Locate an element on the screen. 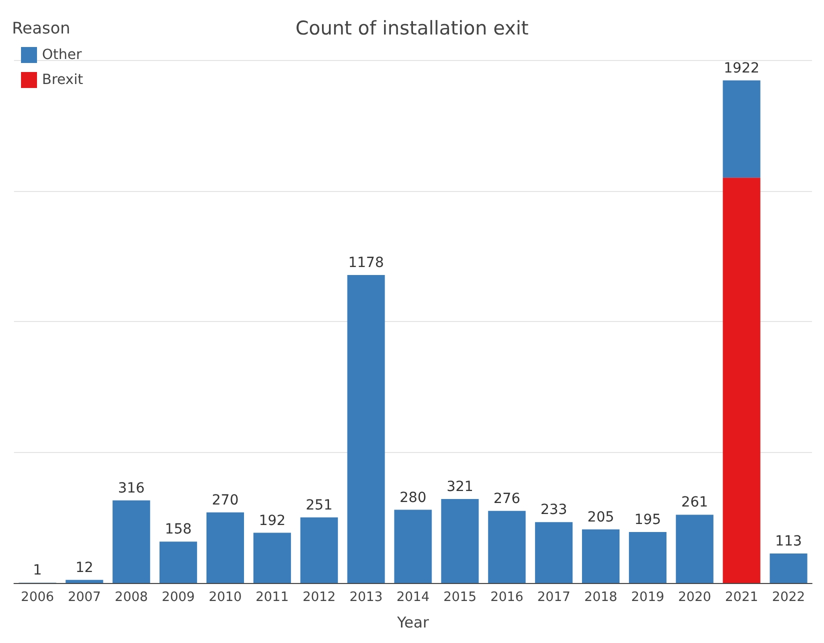 The image size is (824, 643). data-label: 233 is located at coordinates (554, 510).